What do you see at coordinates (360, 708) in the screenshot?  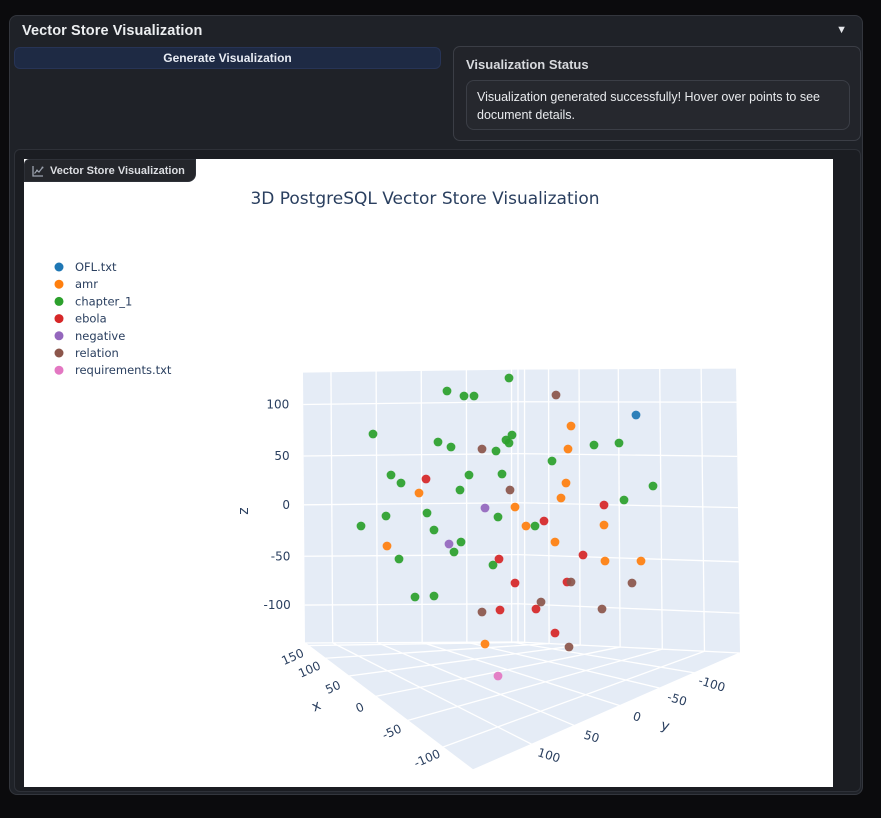 I see `x-tick-label: 0` at bounding box center [360, 708].